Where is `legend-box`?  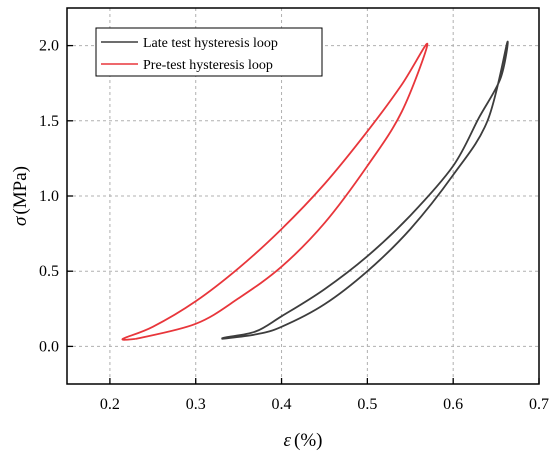 legend-box is located at coordinates (209, 52).